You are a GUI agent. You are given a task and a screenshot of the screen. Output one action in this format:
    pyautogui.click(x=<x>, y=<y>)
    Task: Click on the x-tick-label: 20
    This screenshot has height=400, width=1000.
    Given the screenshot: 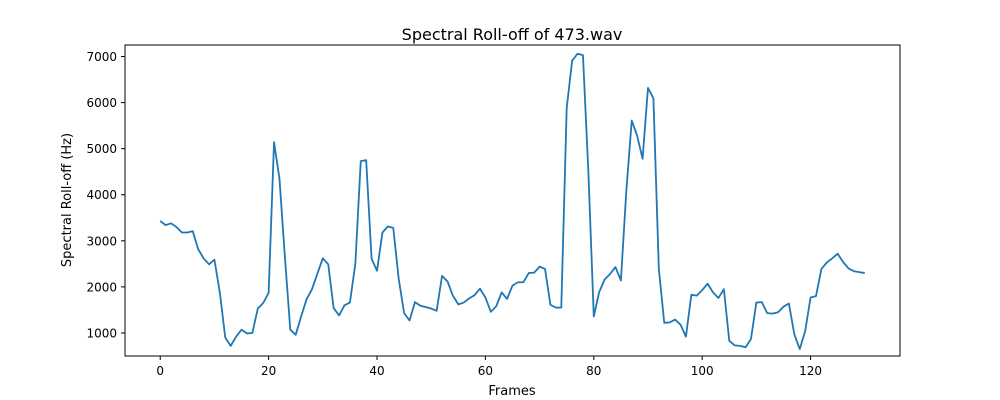 What is the action you would take?
    pyautogui.click(x=268, y=371)
    